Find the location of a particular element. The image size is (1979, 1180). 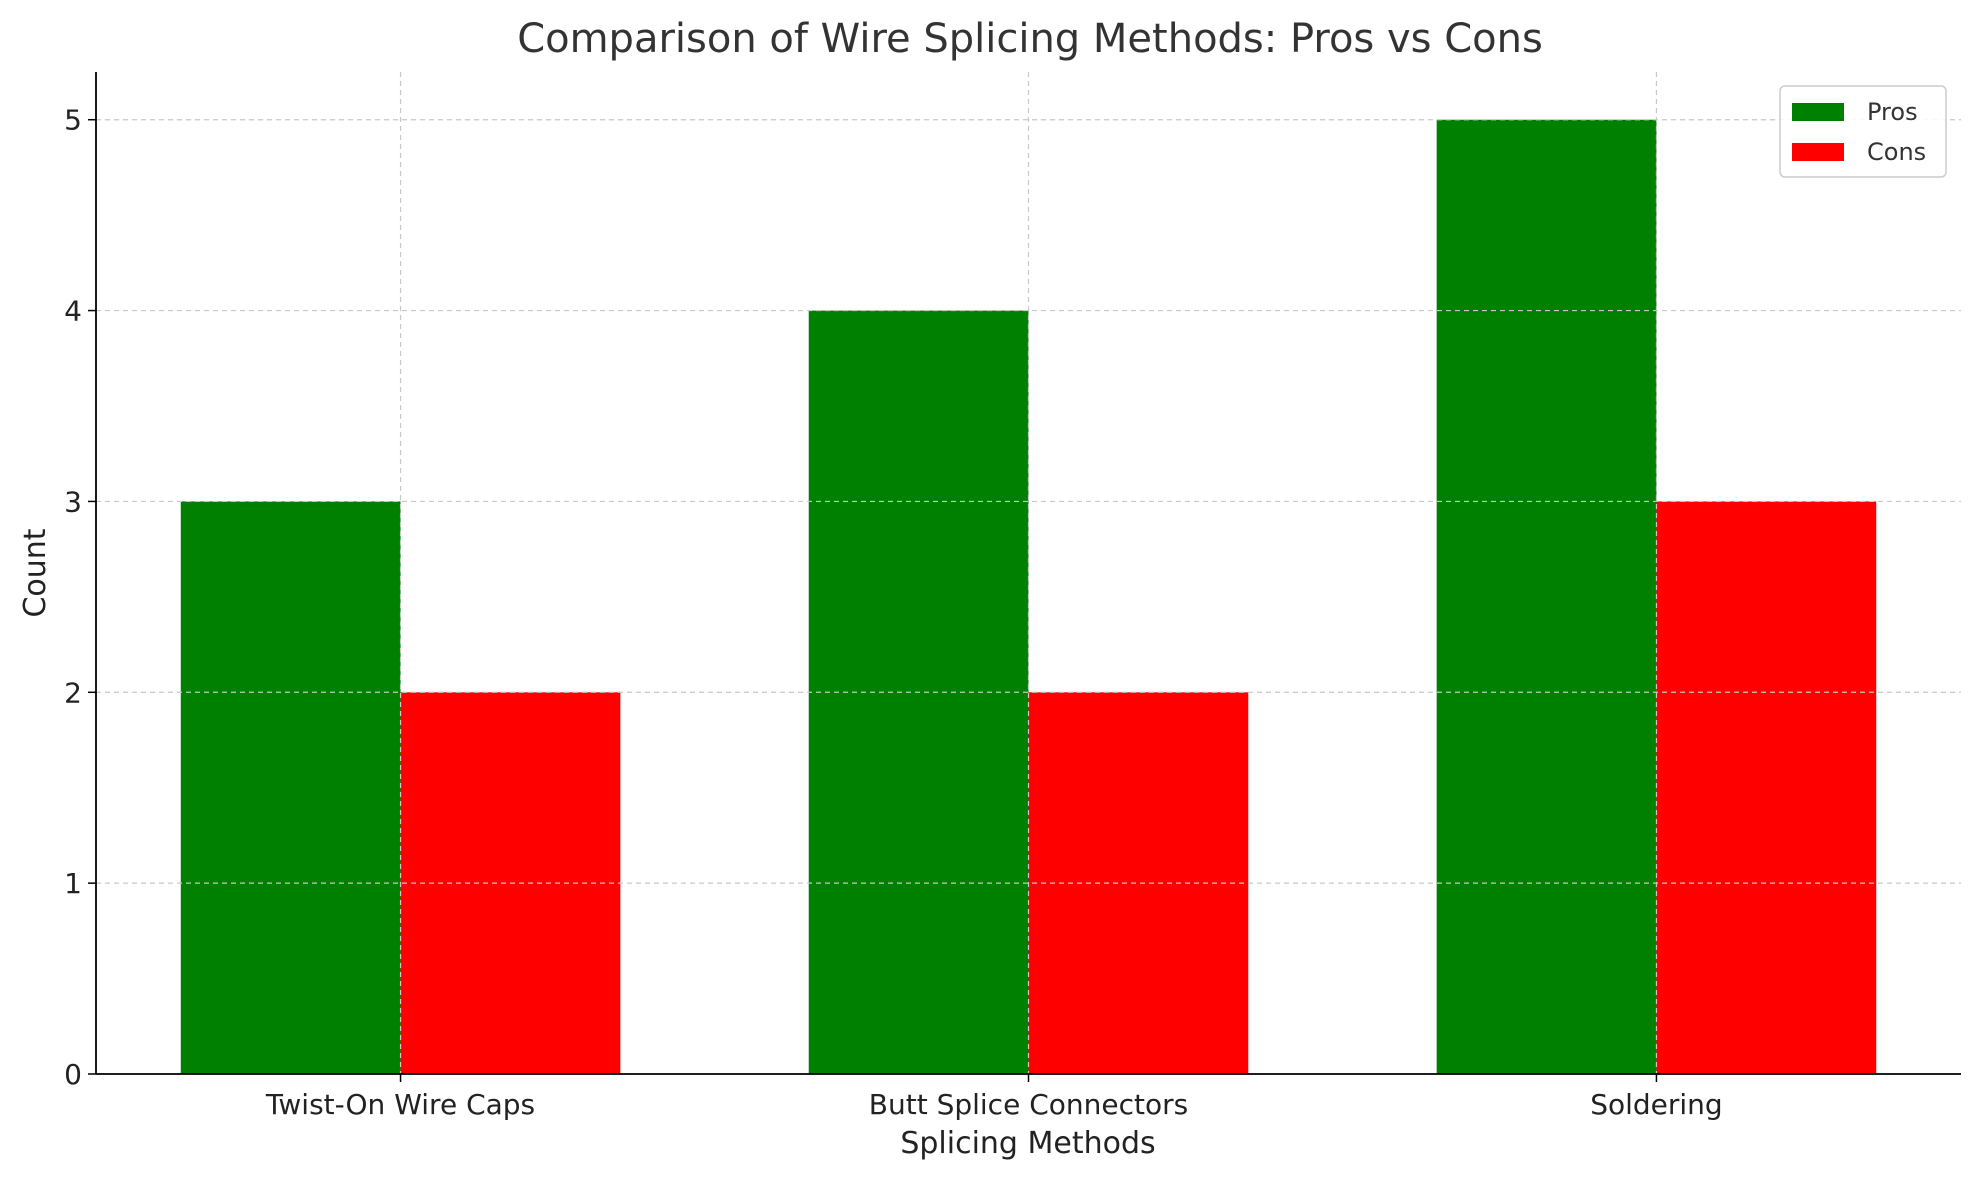

y-tick-label: 2 is located at coordinates (73, 692).